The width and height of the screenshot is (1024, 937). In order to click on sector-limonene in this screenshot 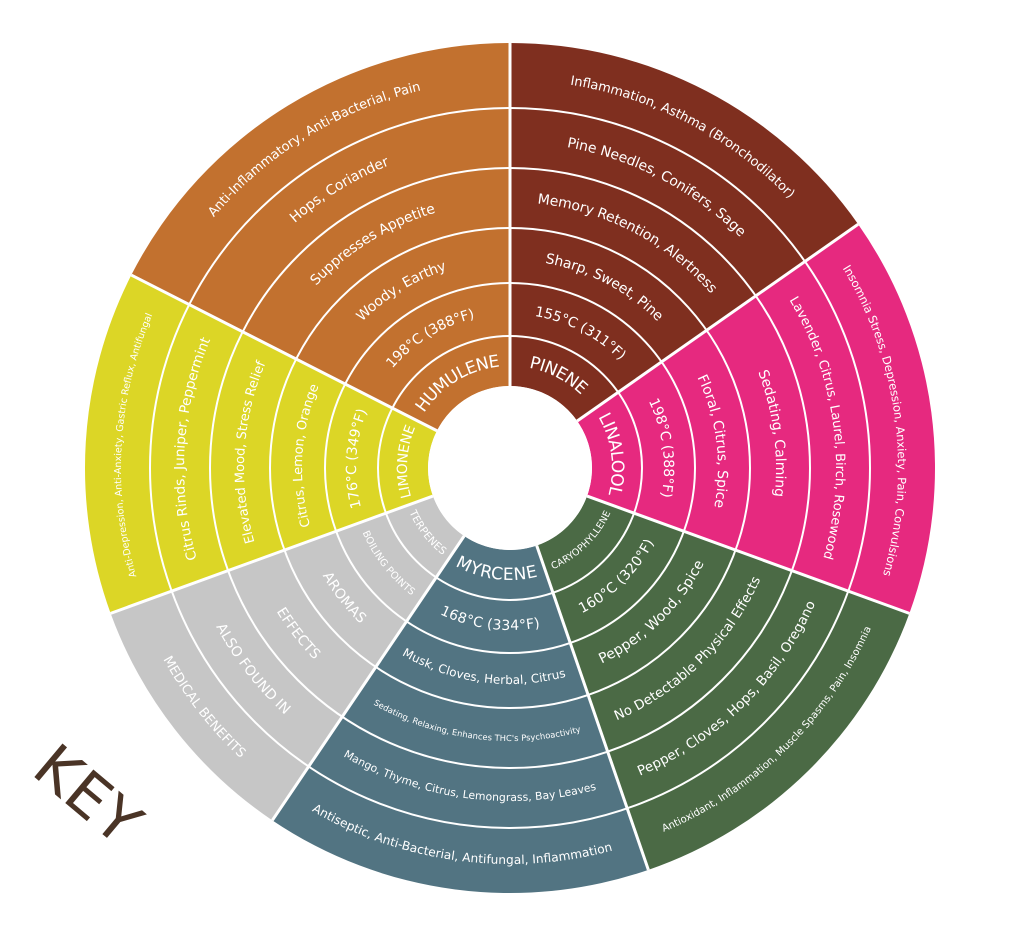, I will do `click(260, 444)`.